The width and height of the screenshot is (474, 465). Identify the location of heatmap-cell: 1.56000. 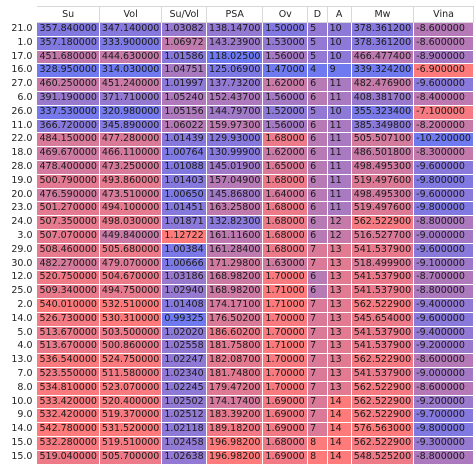
(285, 126).